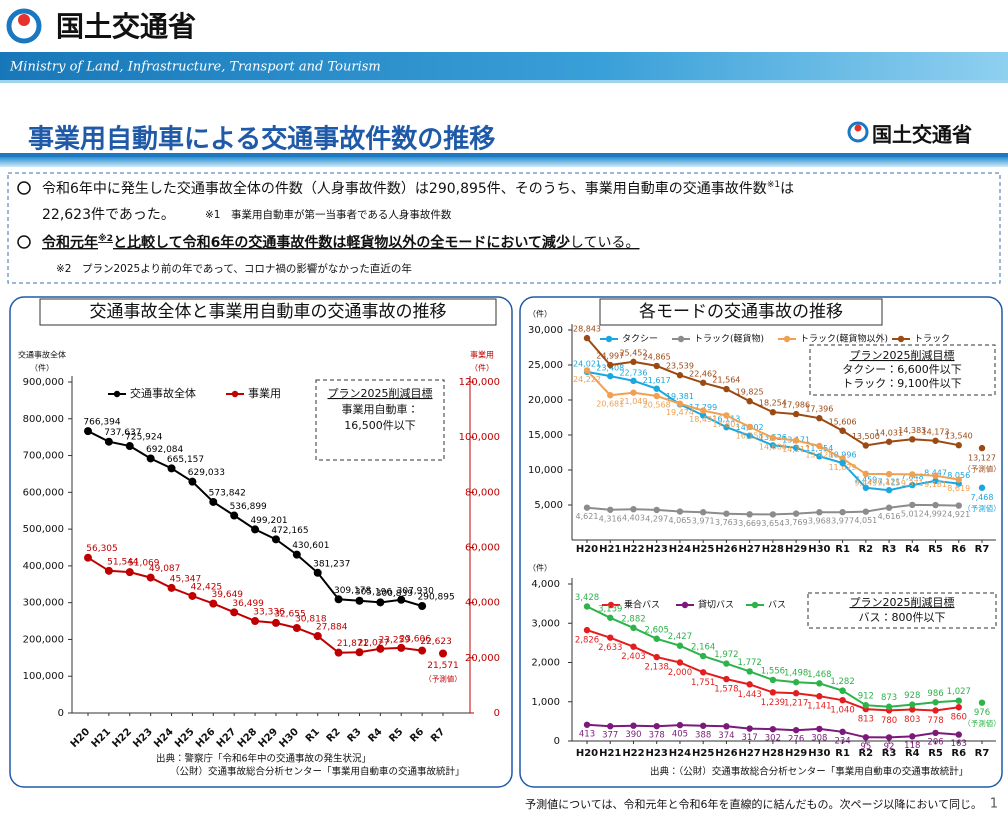 The height and width of the screenshot is (817, 1008). What do you see at coordinates (922, 135) in the screenshot?
I see `logo-text: 国土交通省` at bounding box center [922, 135].